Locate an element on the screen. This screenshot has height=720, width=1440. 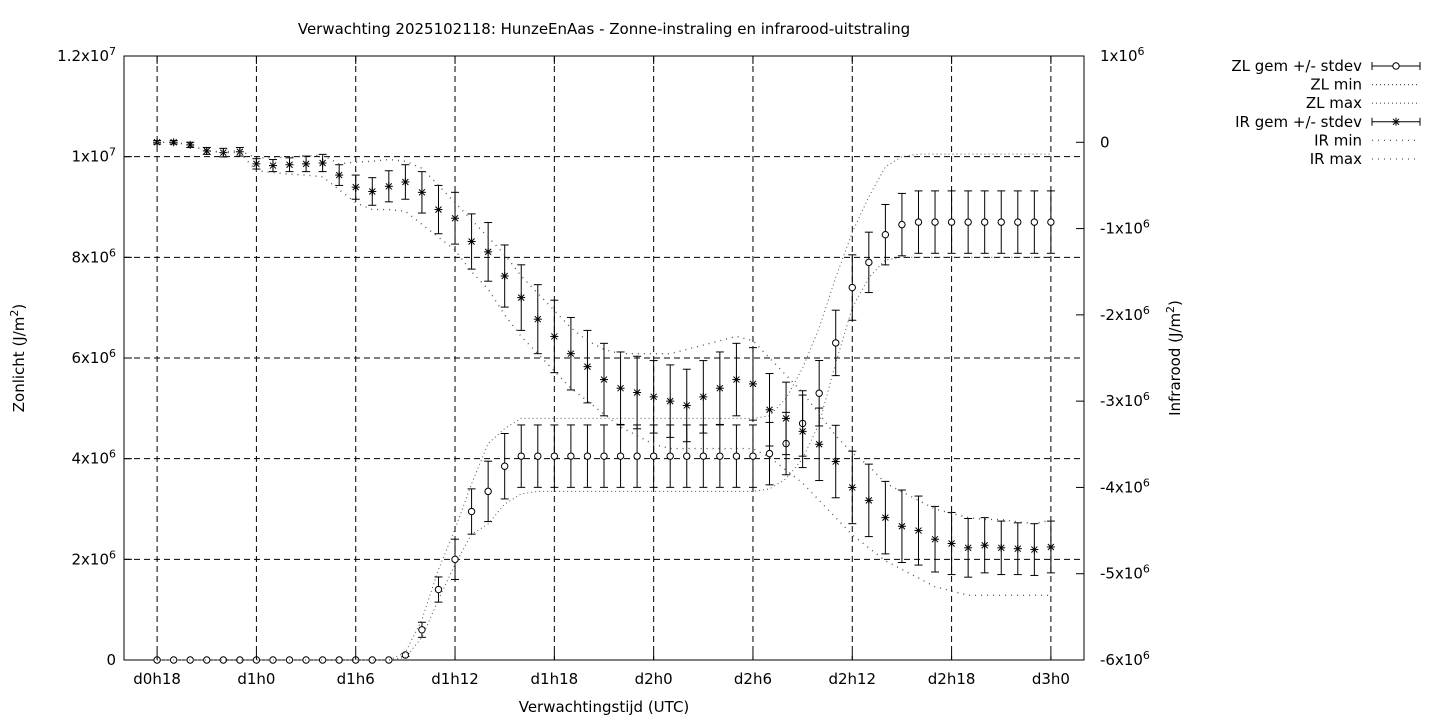
y-right-tick-label-base: -5x10 is located at coordinates (1121, 574).